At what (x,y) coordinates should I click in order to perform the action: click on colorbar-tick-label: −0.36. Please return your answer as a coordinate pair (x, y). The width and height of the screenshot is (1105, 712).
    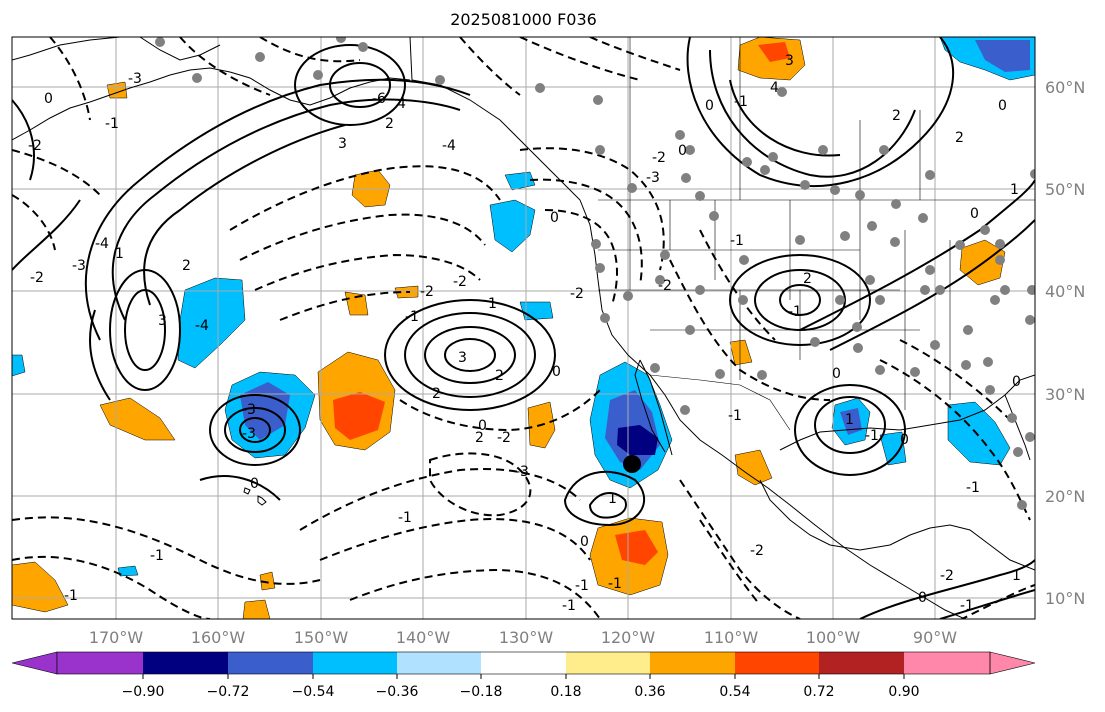
    Looking at the image, I should click on (397, 692).